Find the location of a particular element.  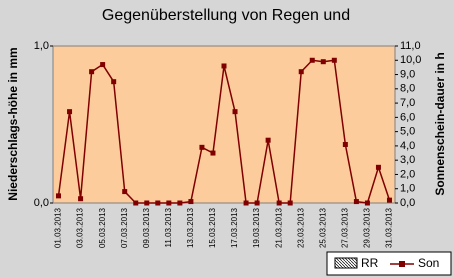

legend-box is located at coordinates (389, 263).